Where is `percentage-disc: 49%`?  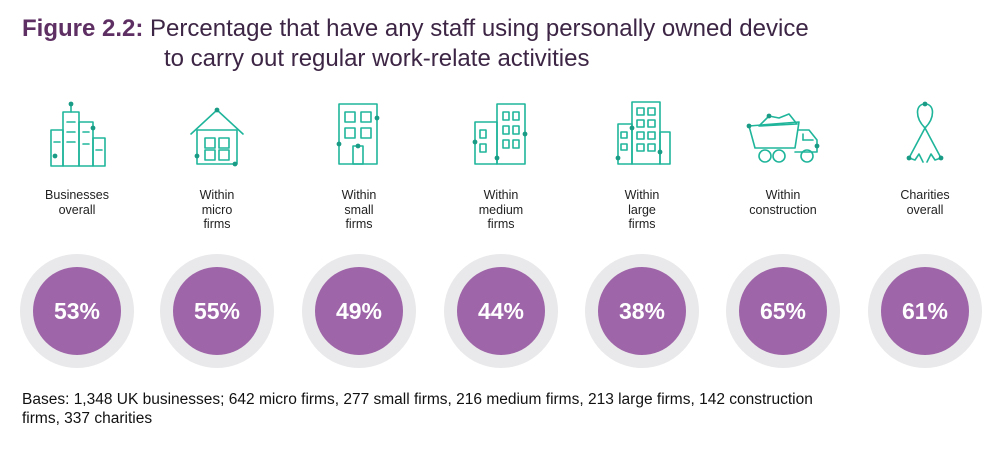
percentage-disc: 49% is located at coordinates (359, 311).